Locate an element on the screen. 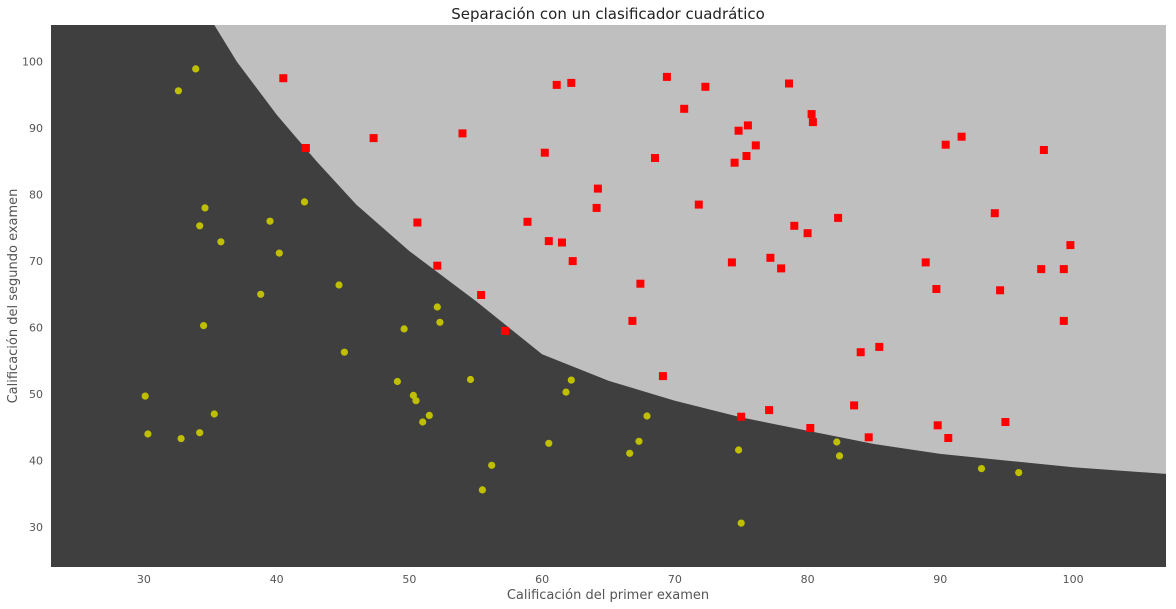 Image resolution: width=1176 pixels, height=609 pixels. y-tick-label: 50 is located at coordinates (36, 394).